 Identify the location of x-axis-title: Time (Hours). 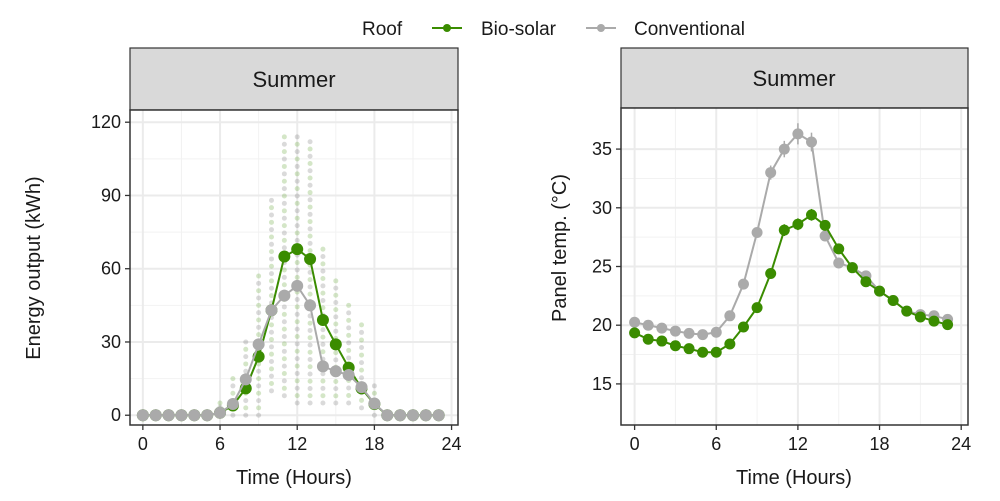
(294, 478).